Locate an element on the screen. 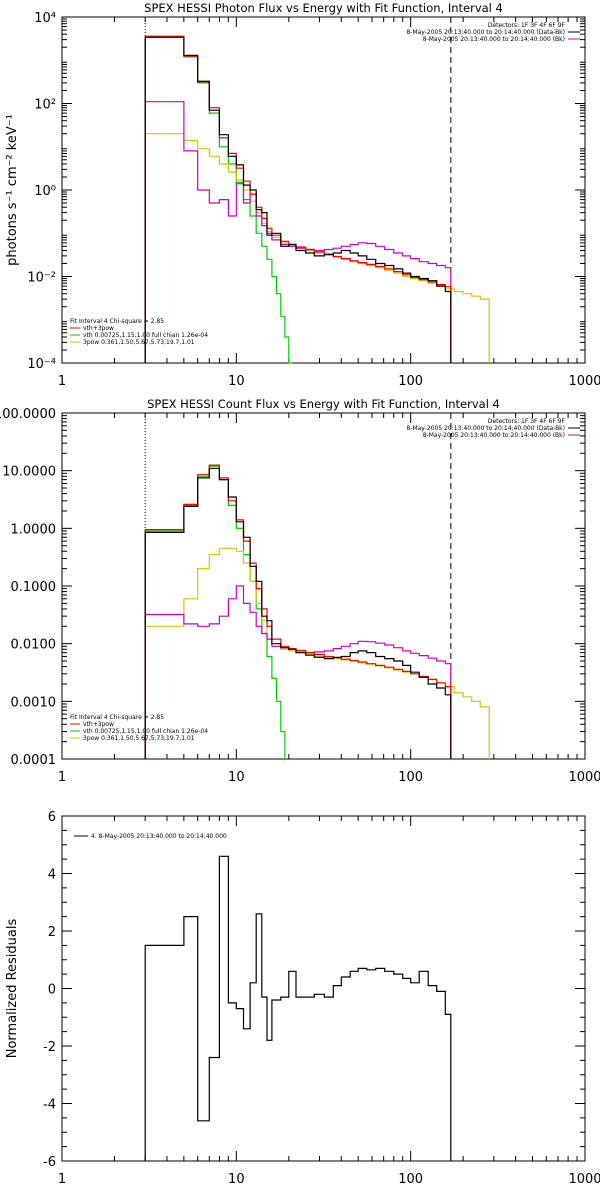 This screenshot has width=600, height=1200. y-tick-label: 10⁻² is located at coordinates (41, 278).